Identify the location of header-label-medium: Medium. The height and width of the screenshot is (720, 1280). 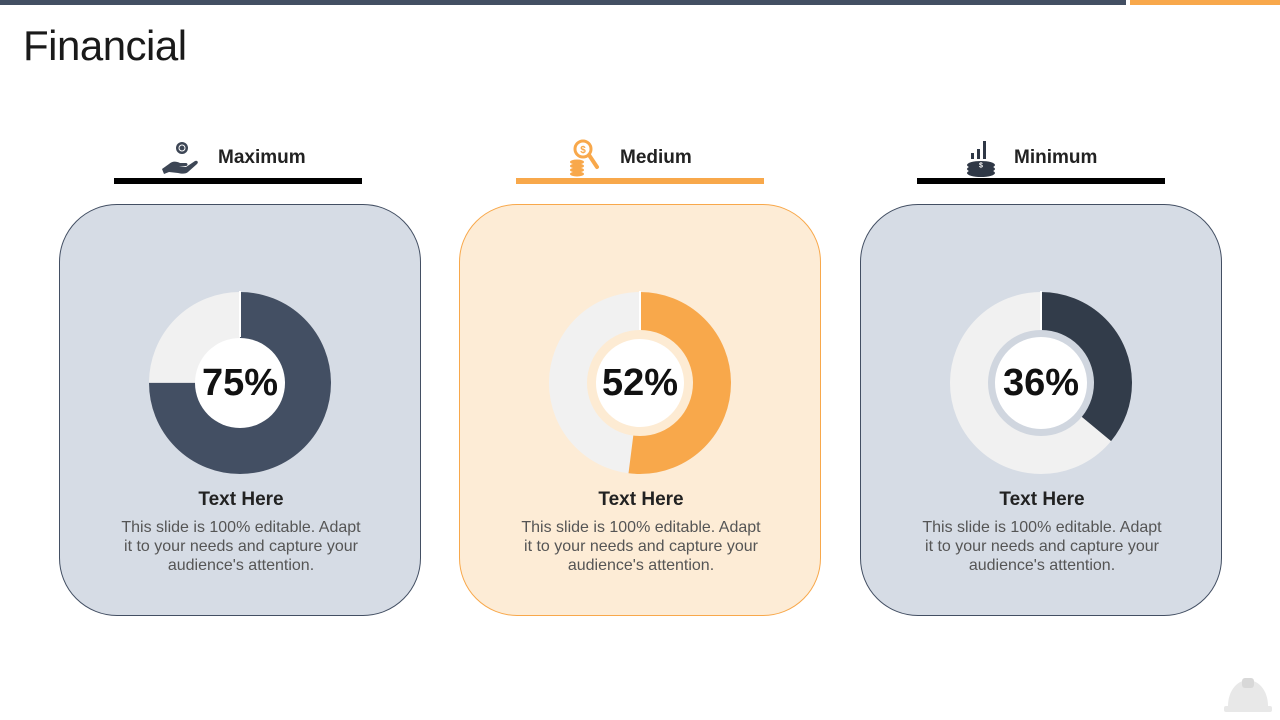
(656, 157).